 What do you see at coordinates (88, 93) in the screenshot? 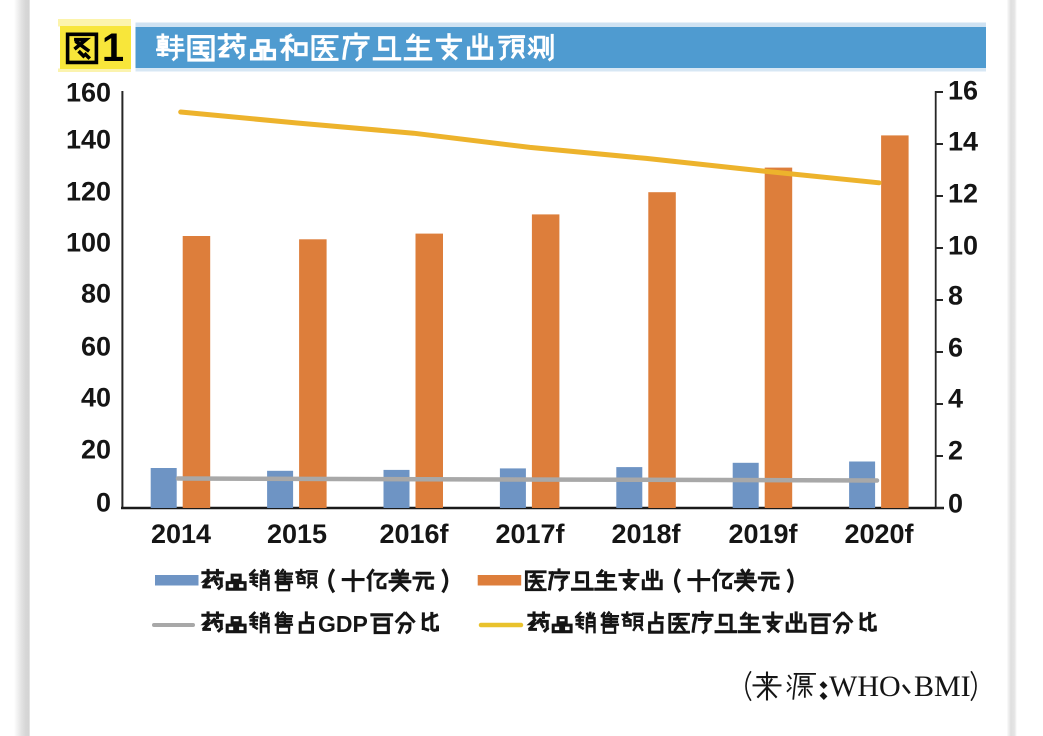
I see `svg-text: 160` at bounding box center [88, 93].